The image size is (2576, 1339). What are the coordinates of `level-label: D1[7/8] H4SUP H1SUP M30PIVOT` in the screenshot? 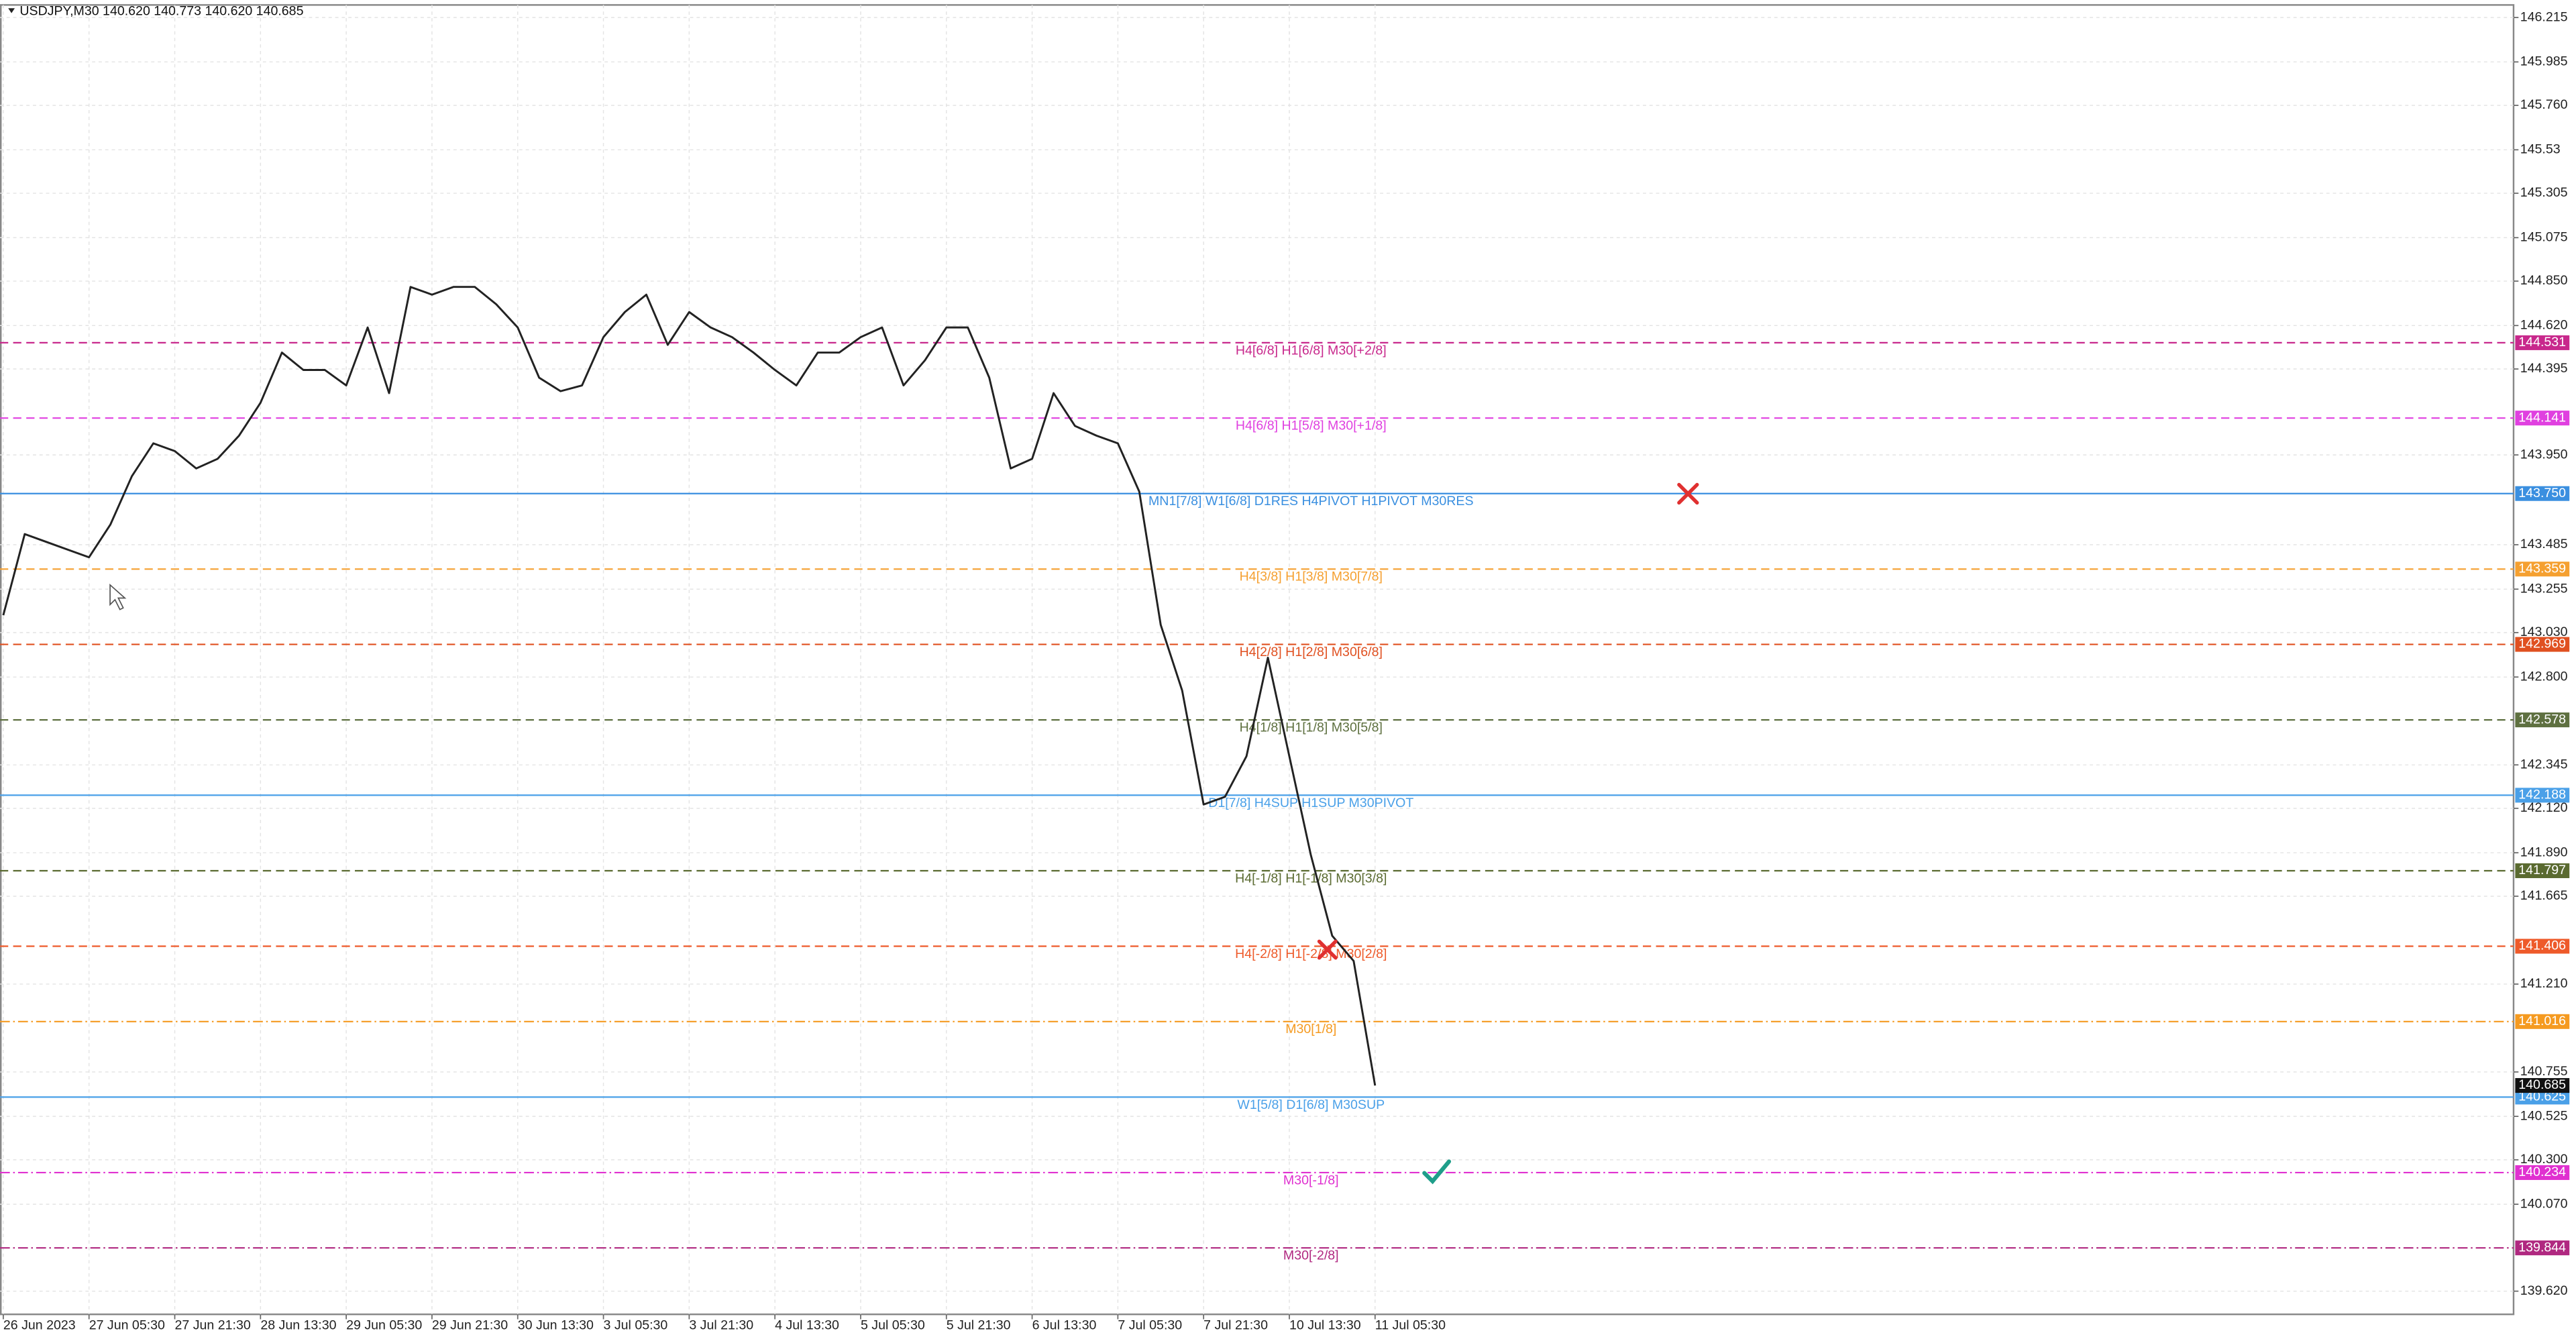 It's located at (1310, 803).